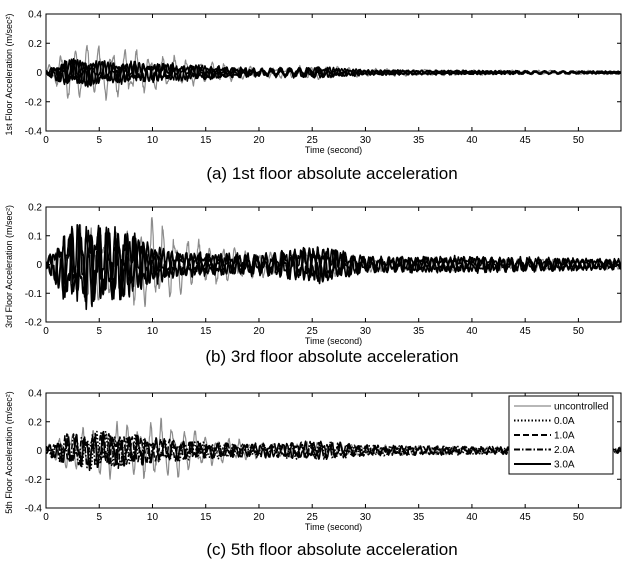  I want to click on series-3.0A-a, so click(333, 73).